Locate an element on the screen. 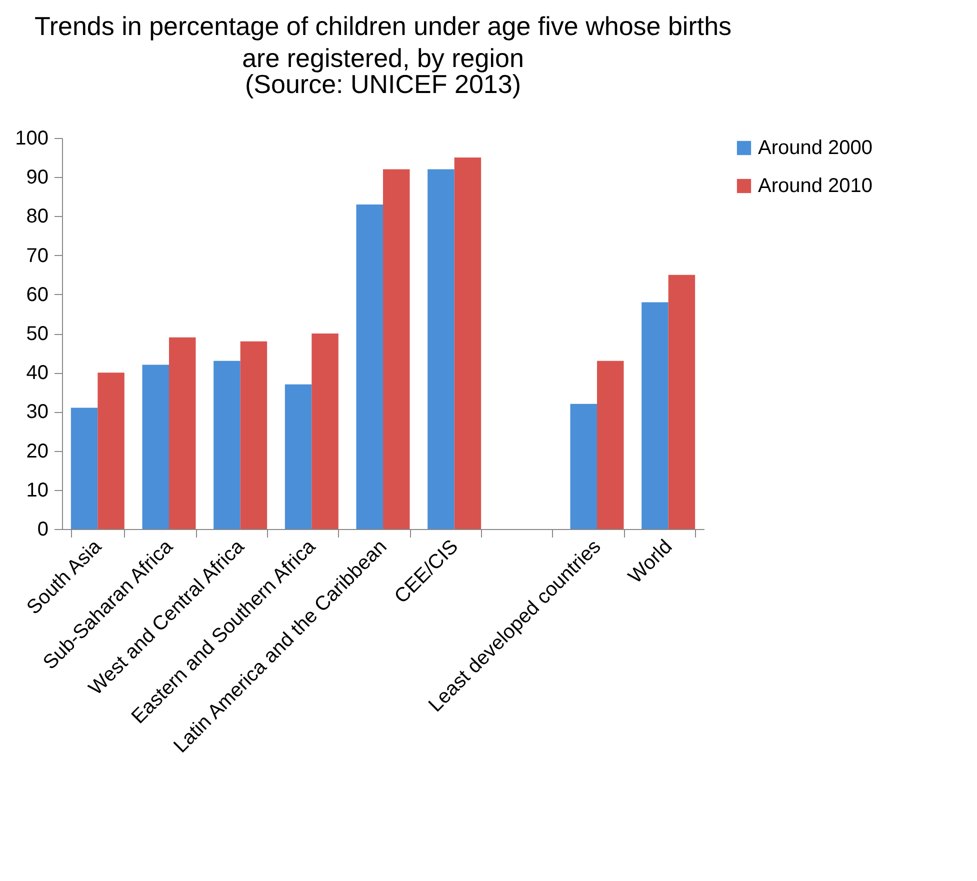 This screenshot has width=977, height=881. y-tick-label: 50 is located at coordinates (37, 334).